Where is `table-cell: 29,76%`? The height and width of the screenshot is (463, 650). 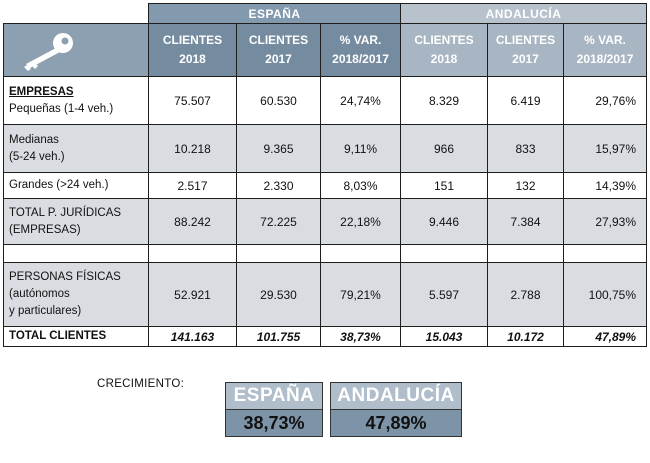
table-cell: 29,76% is located at coordinates (605, 100).